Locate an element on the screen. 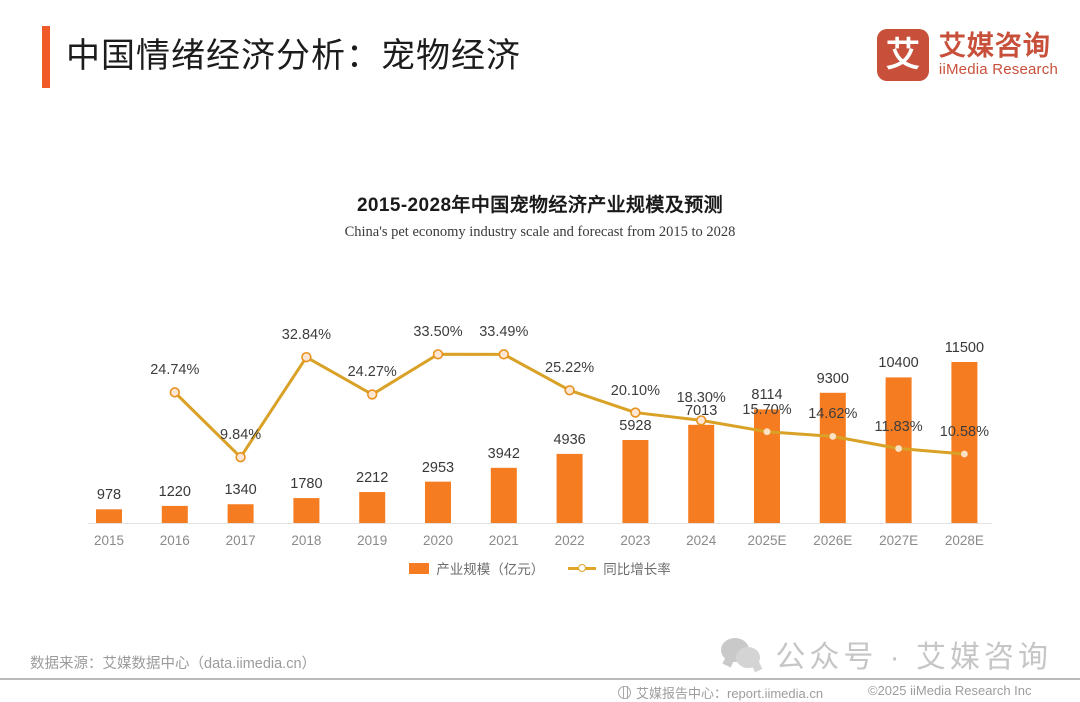 The width and height of the screenshot is (1080, 702). bar-2016 is located at coordinates (174, 514).